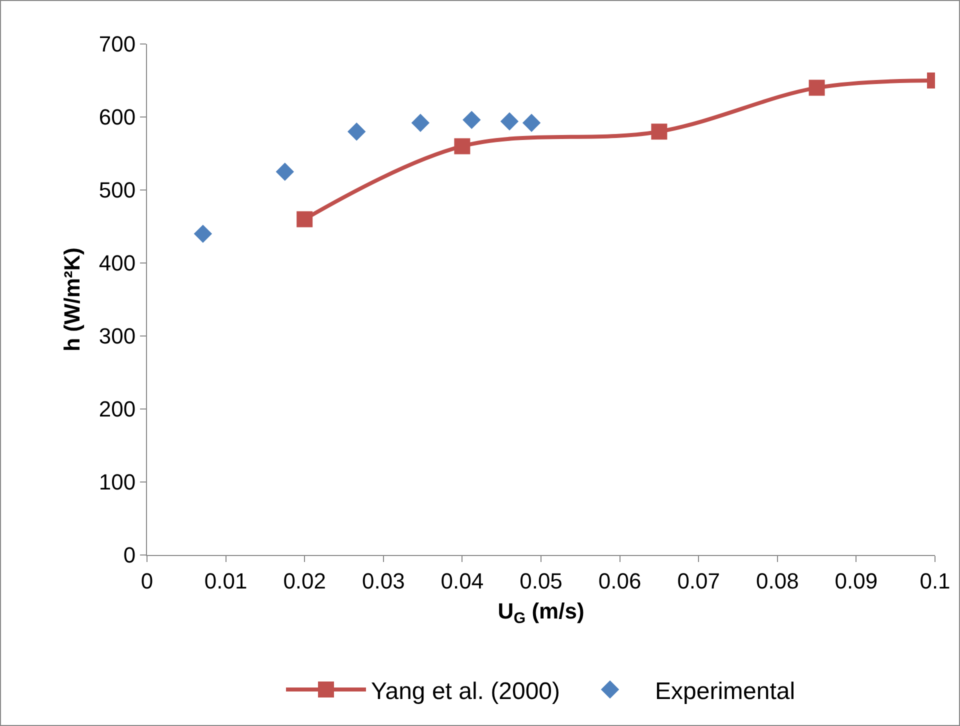  What do you see at coordinates (117, 336) in the screenshot?
I see `y-tick-label: 300` at bounding box center [117, 336].